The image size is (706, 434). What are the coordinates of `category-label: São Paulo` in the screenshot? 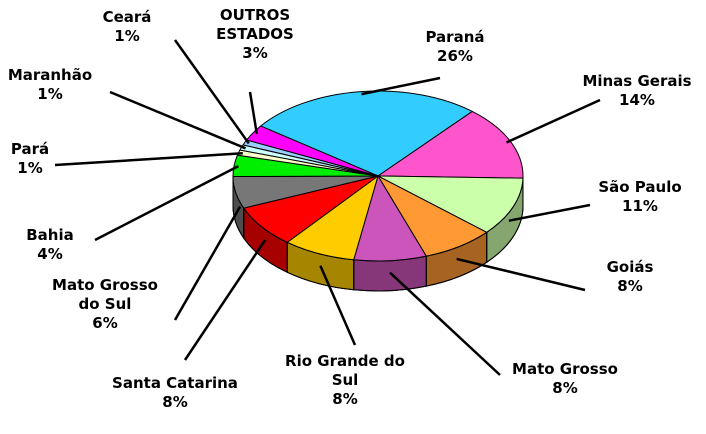 It's located at (640, 187).